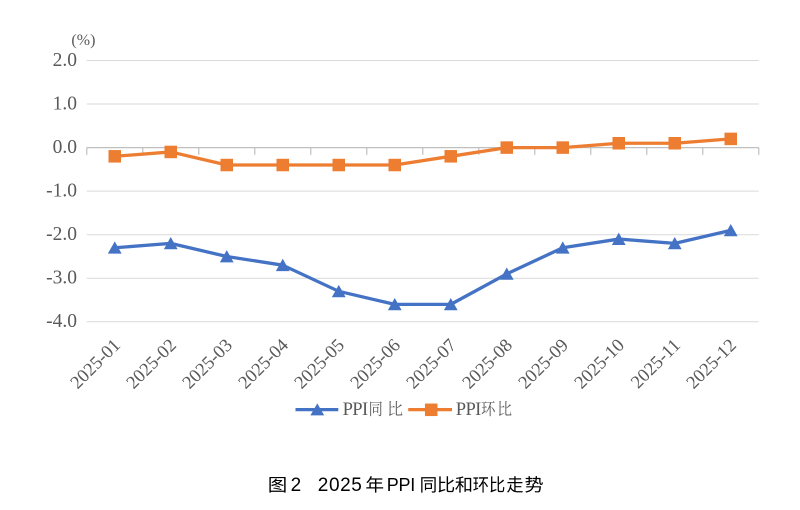 The image size is (800, 510). Describe the element at coordinates (65, 147) in the screenshot. I see `svg-text: 0.0` at that location.